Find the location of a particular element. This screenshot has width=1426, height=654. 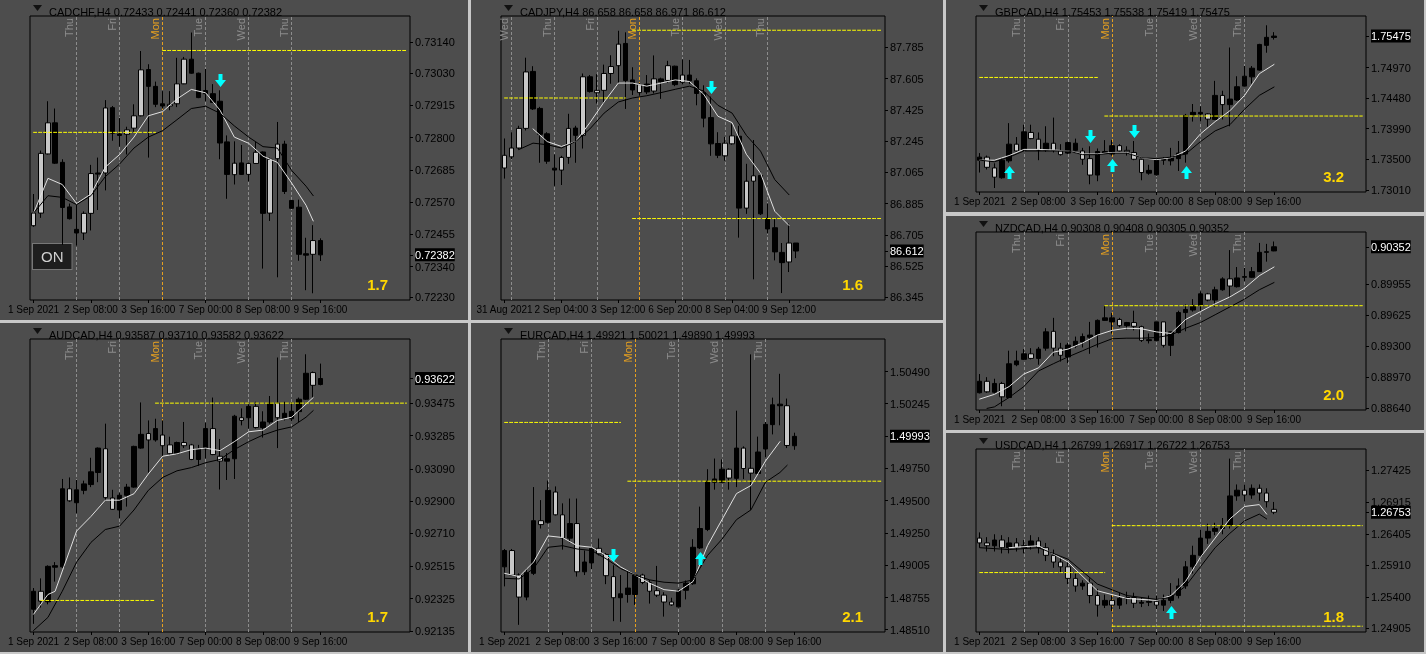

chart-title: EURCAD,H4 1.49921 1.50021 1.49890 1.49993 is located at coordinates (637, 334).